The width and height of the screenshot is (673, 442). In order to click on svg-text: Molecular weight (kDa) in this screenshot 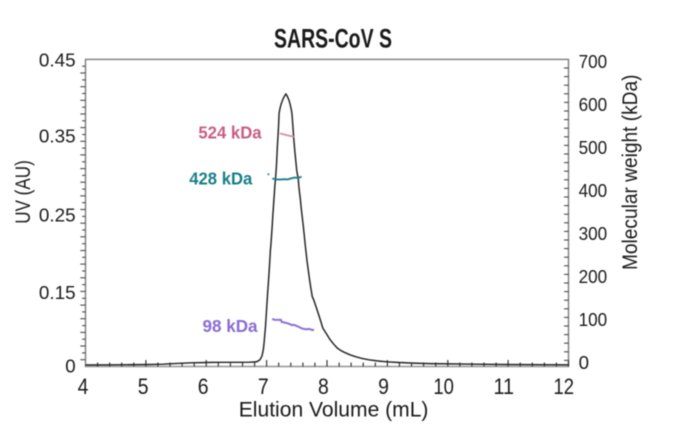, I will do `click(630, 172)`.